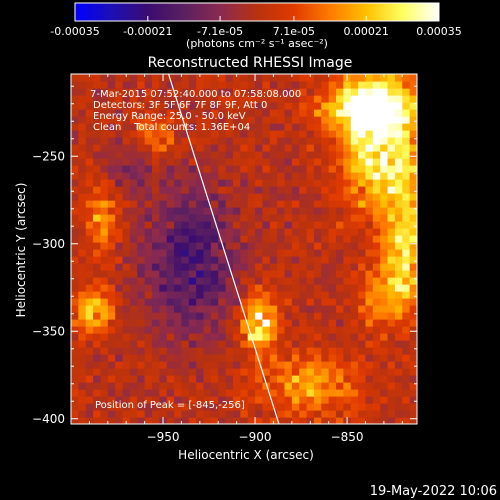 This screenshot has width=500, height=500. Describe the element at coordinates (171, 127) in the screenshot. I see `annotation-clean: Clean Total counts: 1.36E+04` at that location.